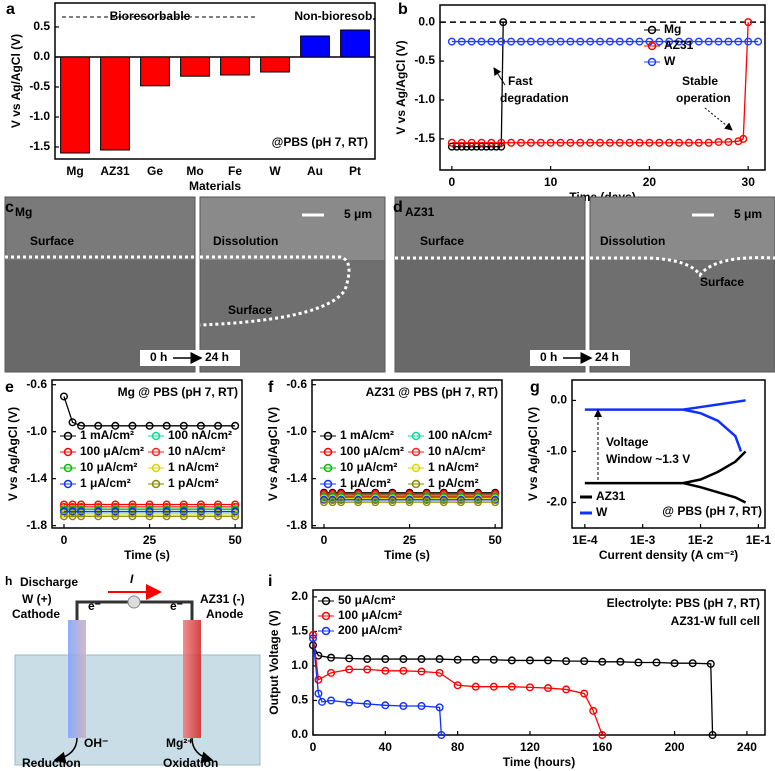  I want to click on annotation: AZ31-W full cell, so click(715, 621).